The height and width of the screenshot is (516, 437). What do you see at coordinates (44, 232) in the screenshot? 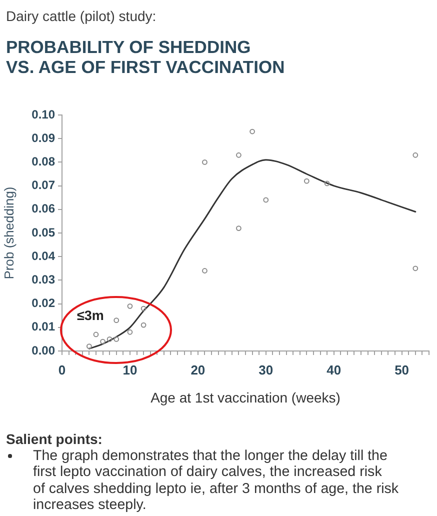
I see `y-tick-label: 0.05` at bounding box center [44, 232].